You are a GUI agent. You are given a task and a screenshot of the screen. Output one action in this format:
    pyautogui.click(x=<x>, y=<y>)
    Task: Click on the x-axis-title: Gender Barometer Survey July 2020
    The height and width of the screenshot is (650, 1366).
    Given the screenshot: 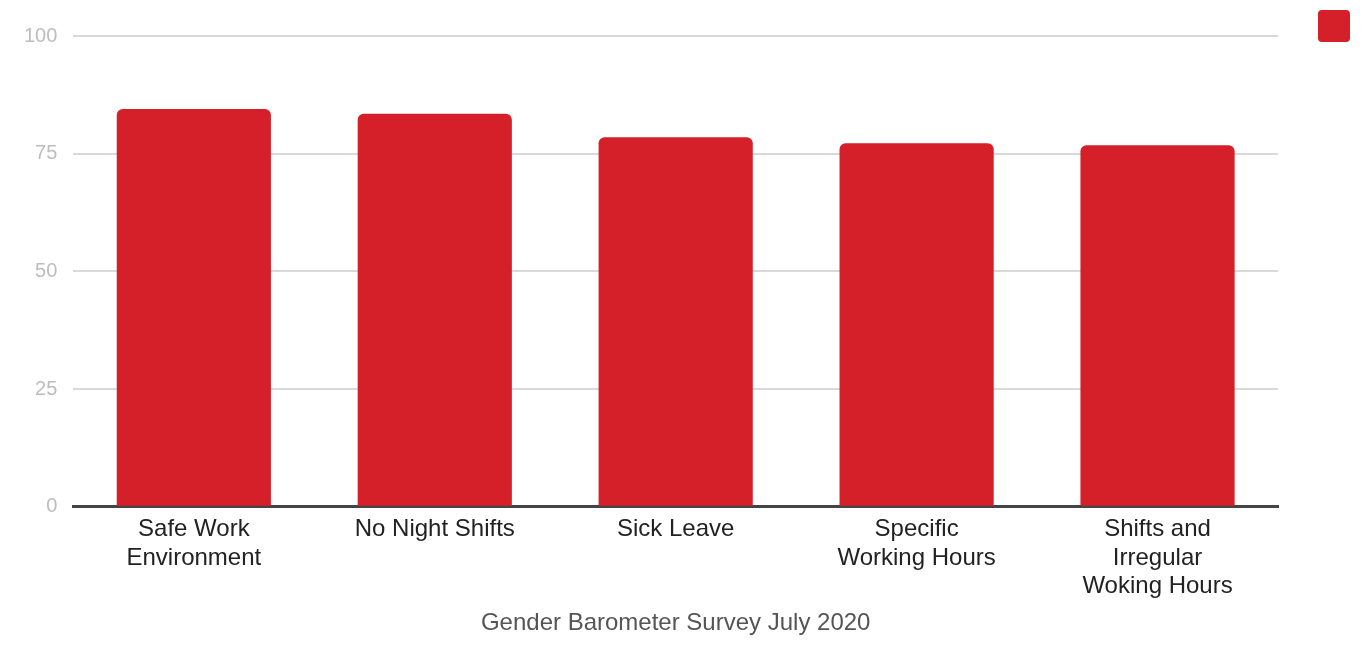 What is the action you would take?
    pyautogui.click(x=675, y=622)
    